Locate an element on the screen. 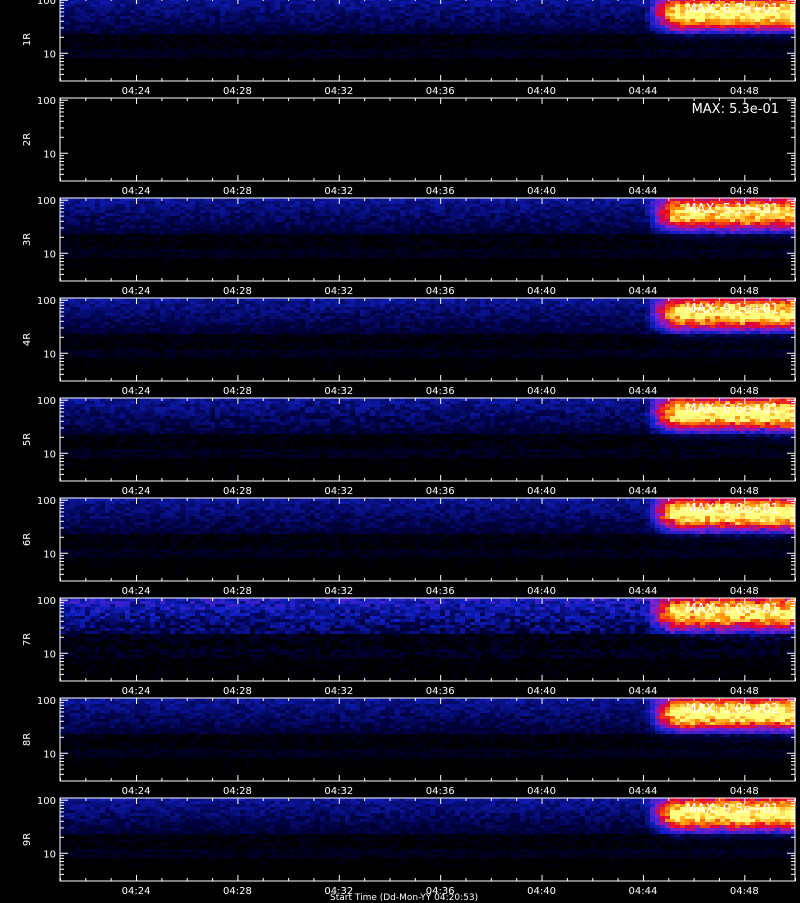  max-label: MAX: 6.6e+01 is located at coordinates (732, 409).